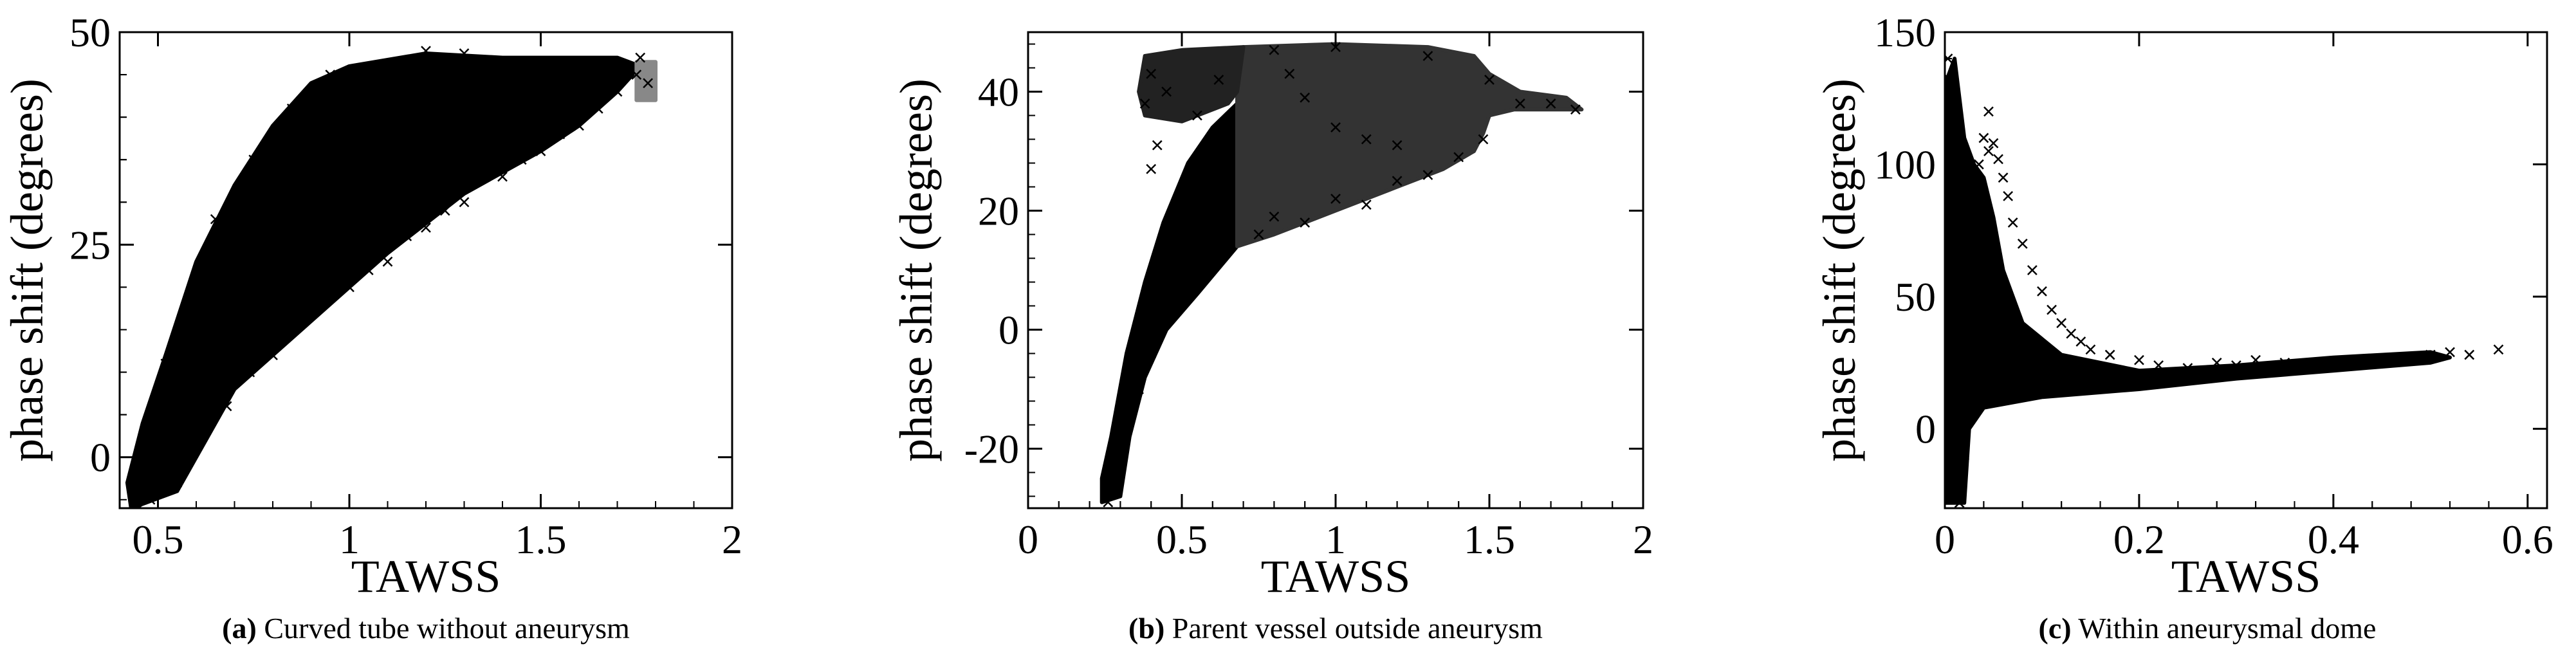 This screenshot has height=669, width=2576. Describe the element at coordinates (2055, 628) in the screenshot. I see `caption-label: (c)` at that location.